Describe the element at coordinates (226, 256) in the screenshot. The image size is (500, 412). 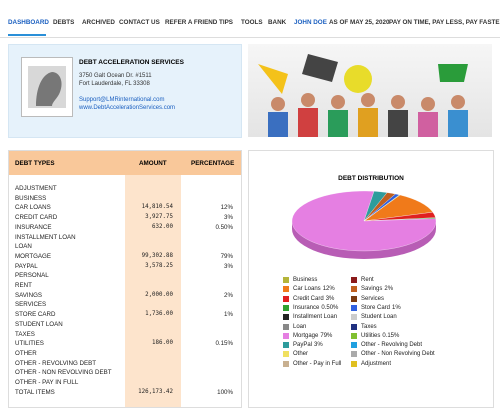
I see `row-percent: 79%` at that location.